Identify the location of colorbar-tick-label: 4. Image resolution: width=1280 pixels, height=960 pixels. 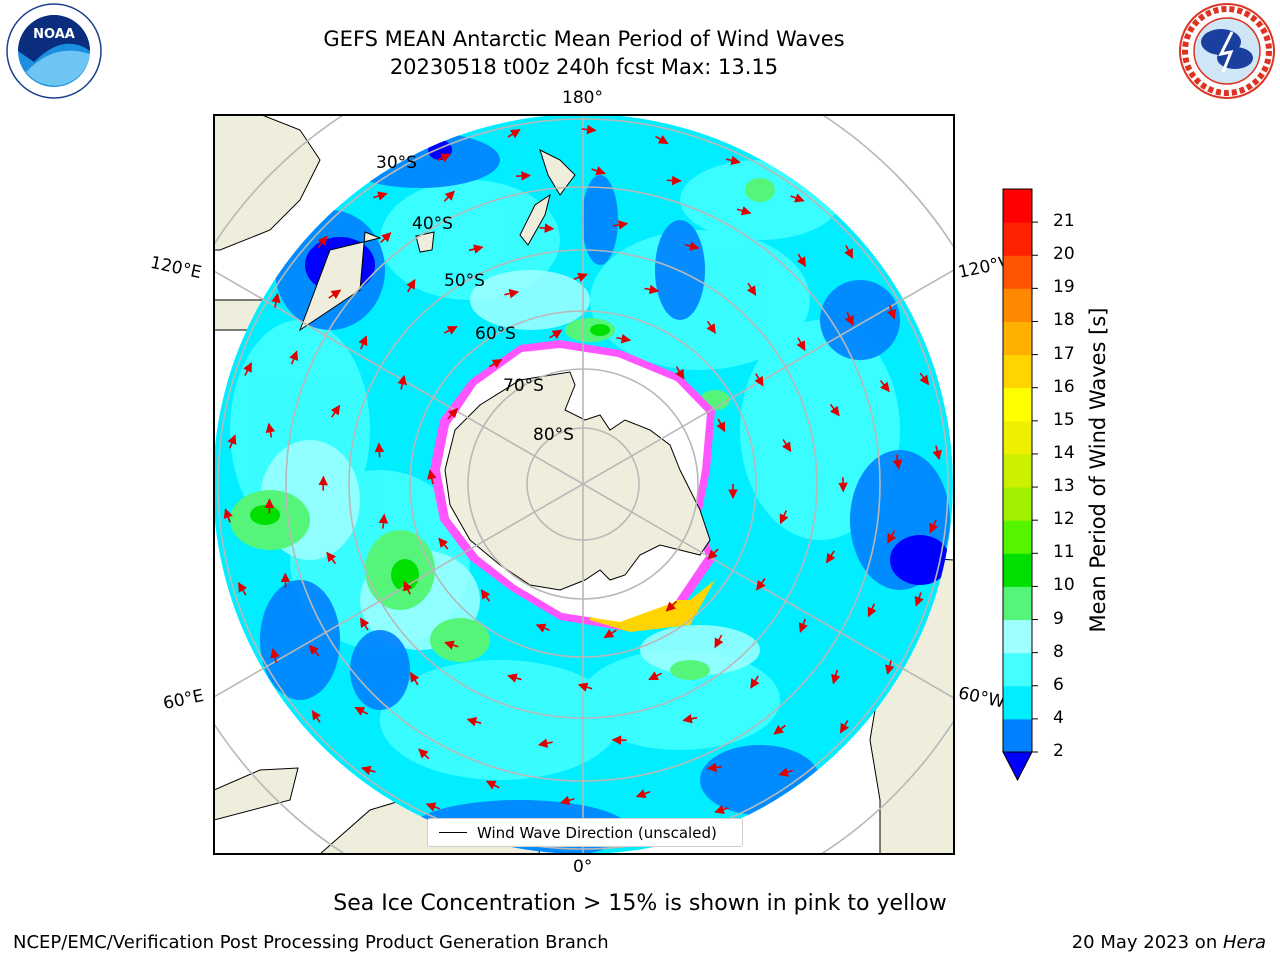
(1058, 717).